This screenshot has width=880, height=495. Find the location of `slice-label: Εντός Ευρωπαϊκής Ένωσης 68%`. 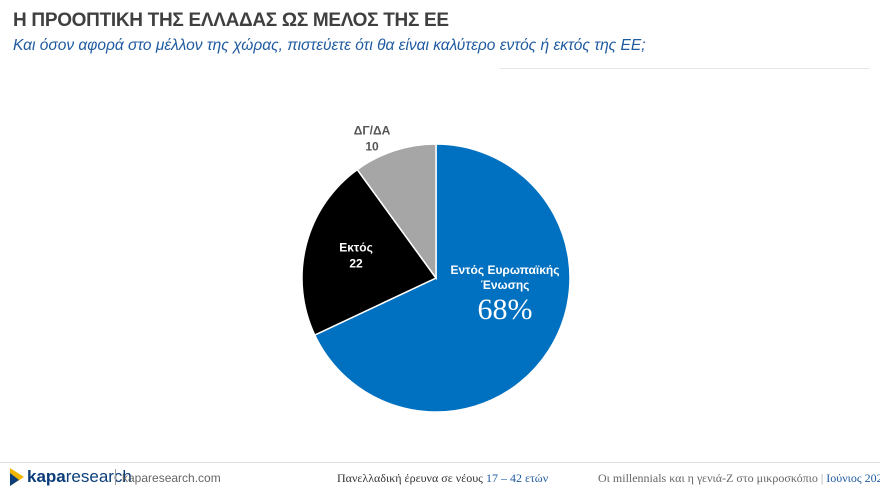

slice-label: Εντός Ευρωπαϊκής Ένωσης 68% is located at coordinates (505, 295).